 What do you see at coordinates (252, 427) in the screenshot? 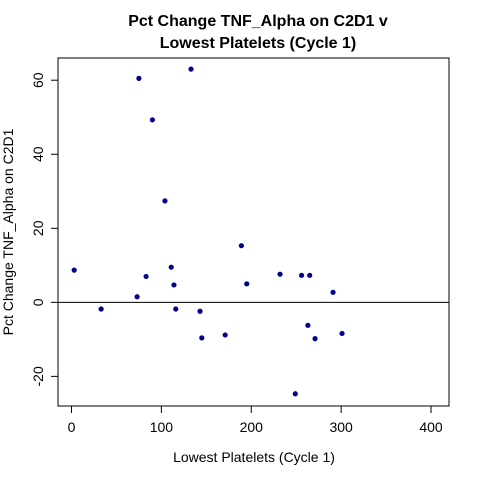
I see `x-tick-label: 200` at bounding box center [252, 427].